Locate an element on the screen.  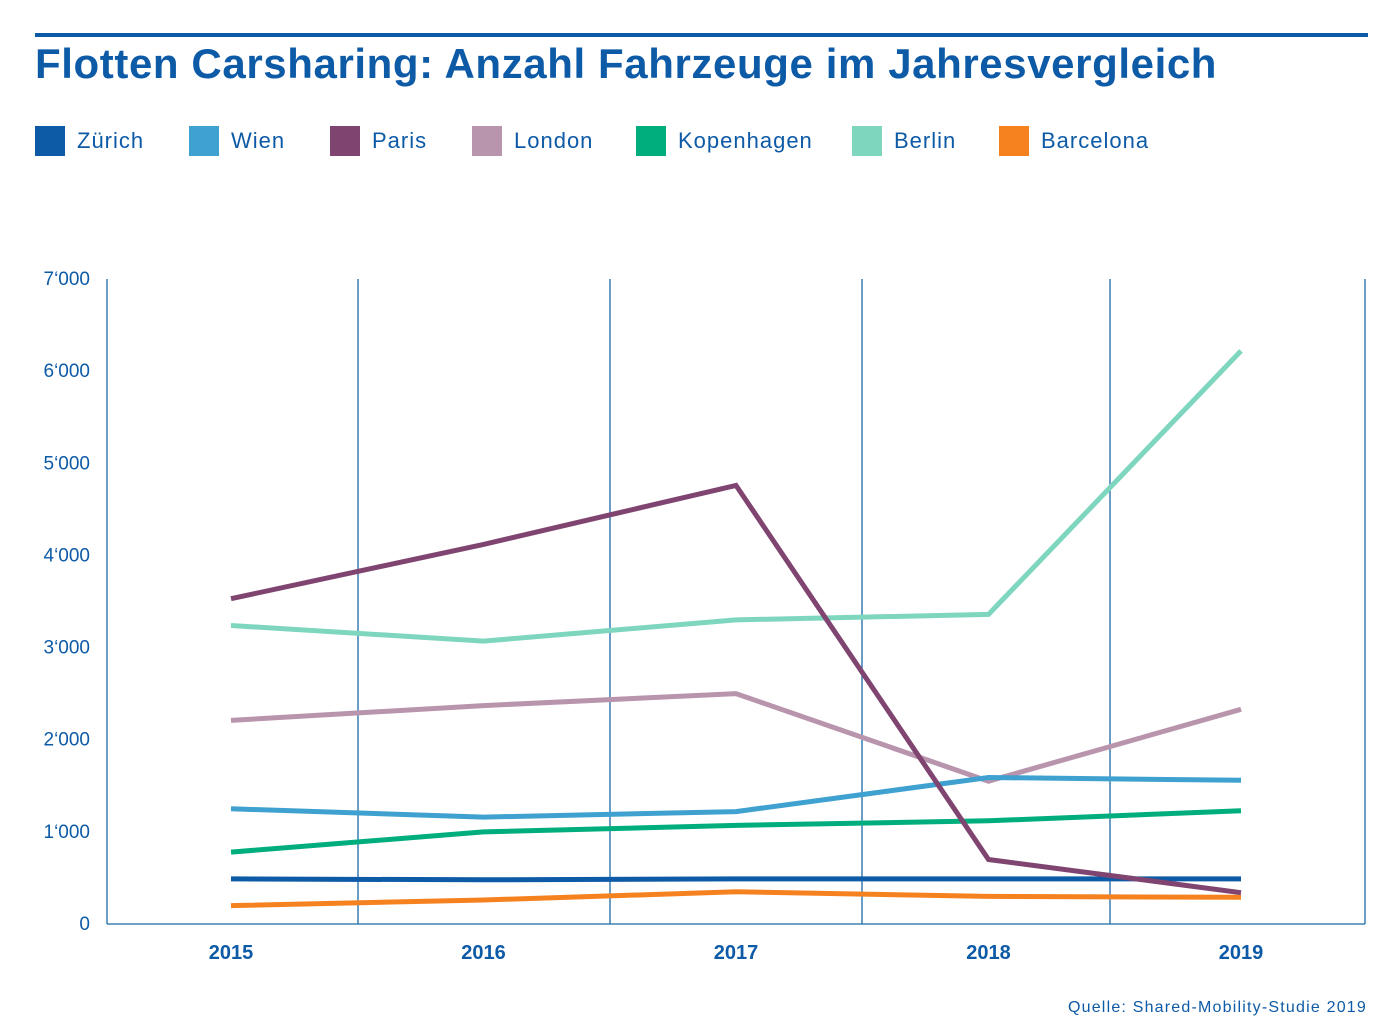
y-tick-label-7000: 7‘000 is located at coordinates (67, 279).